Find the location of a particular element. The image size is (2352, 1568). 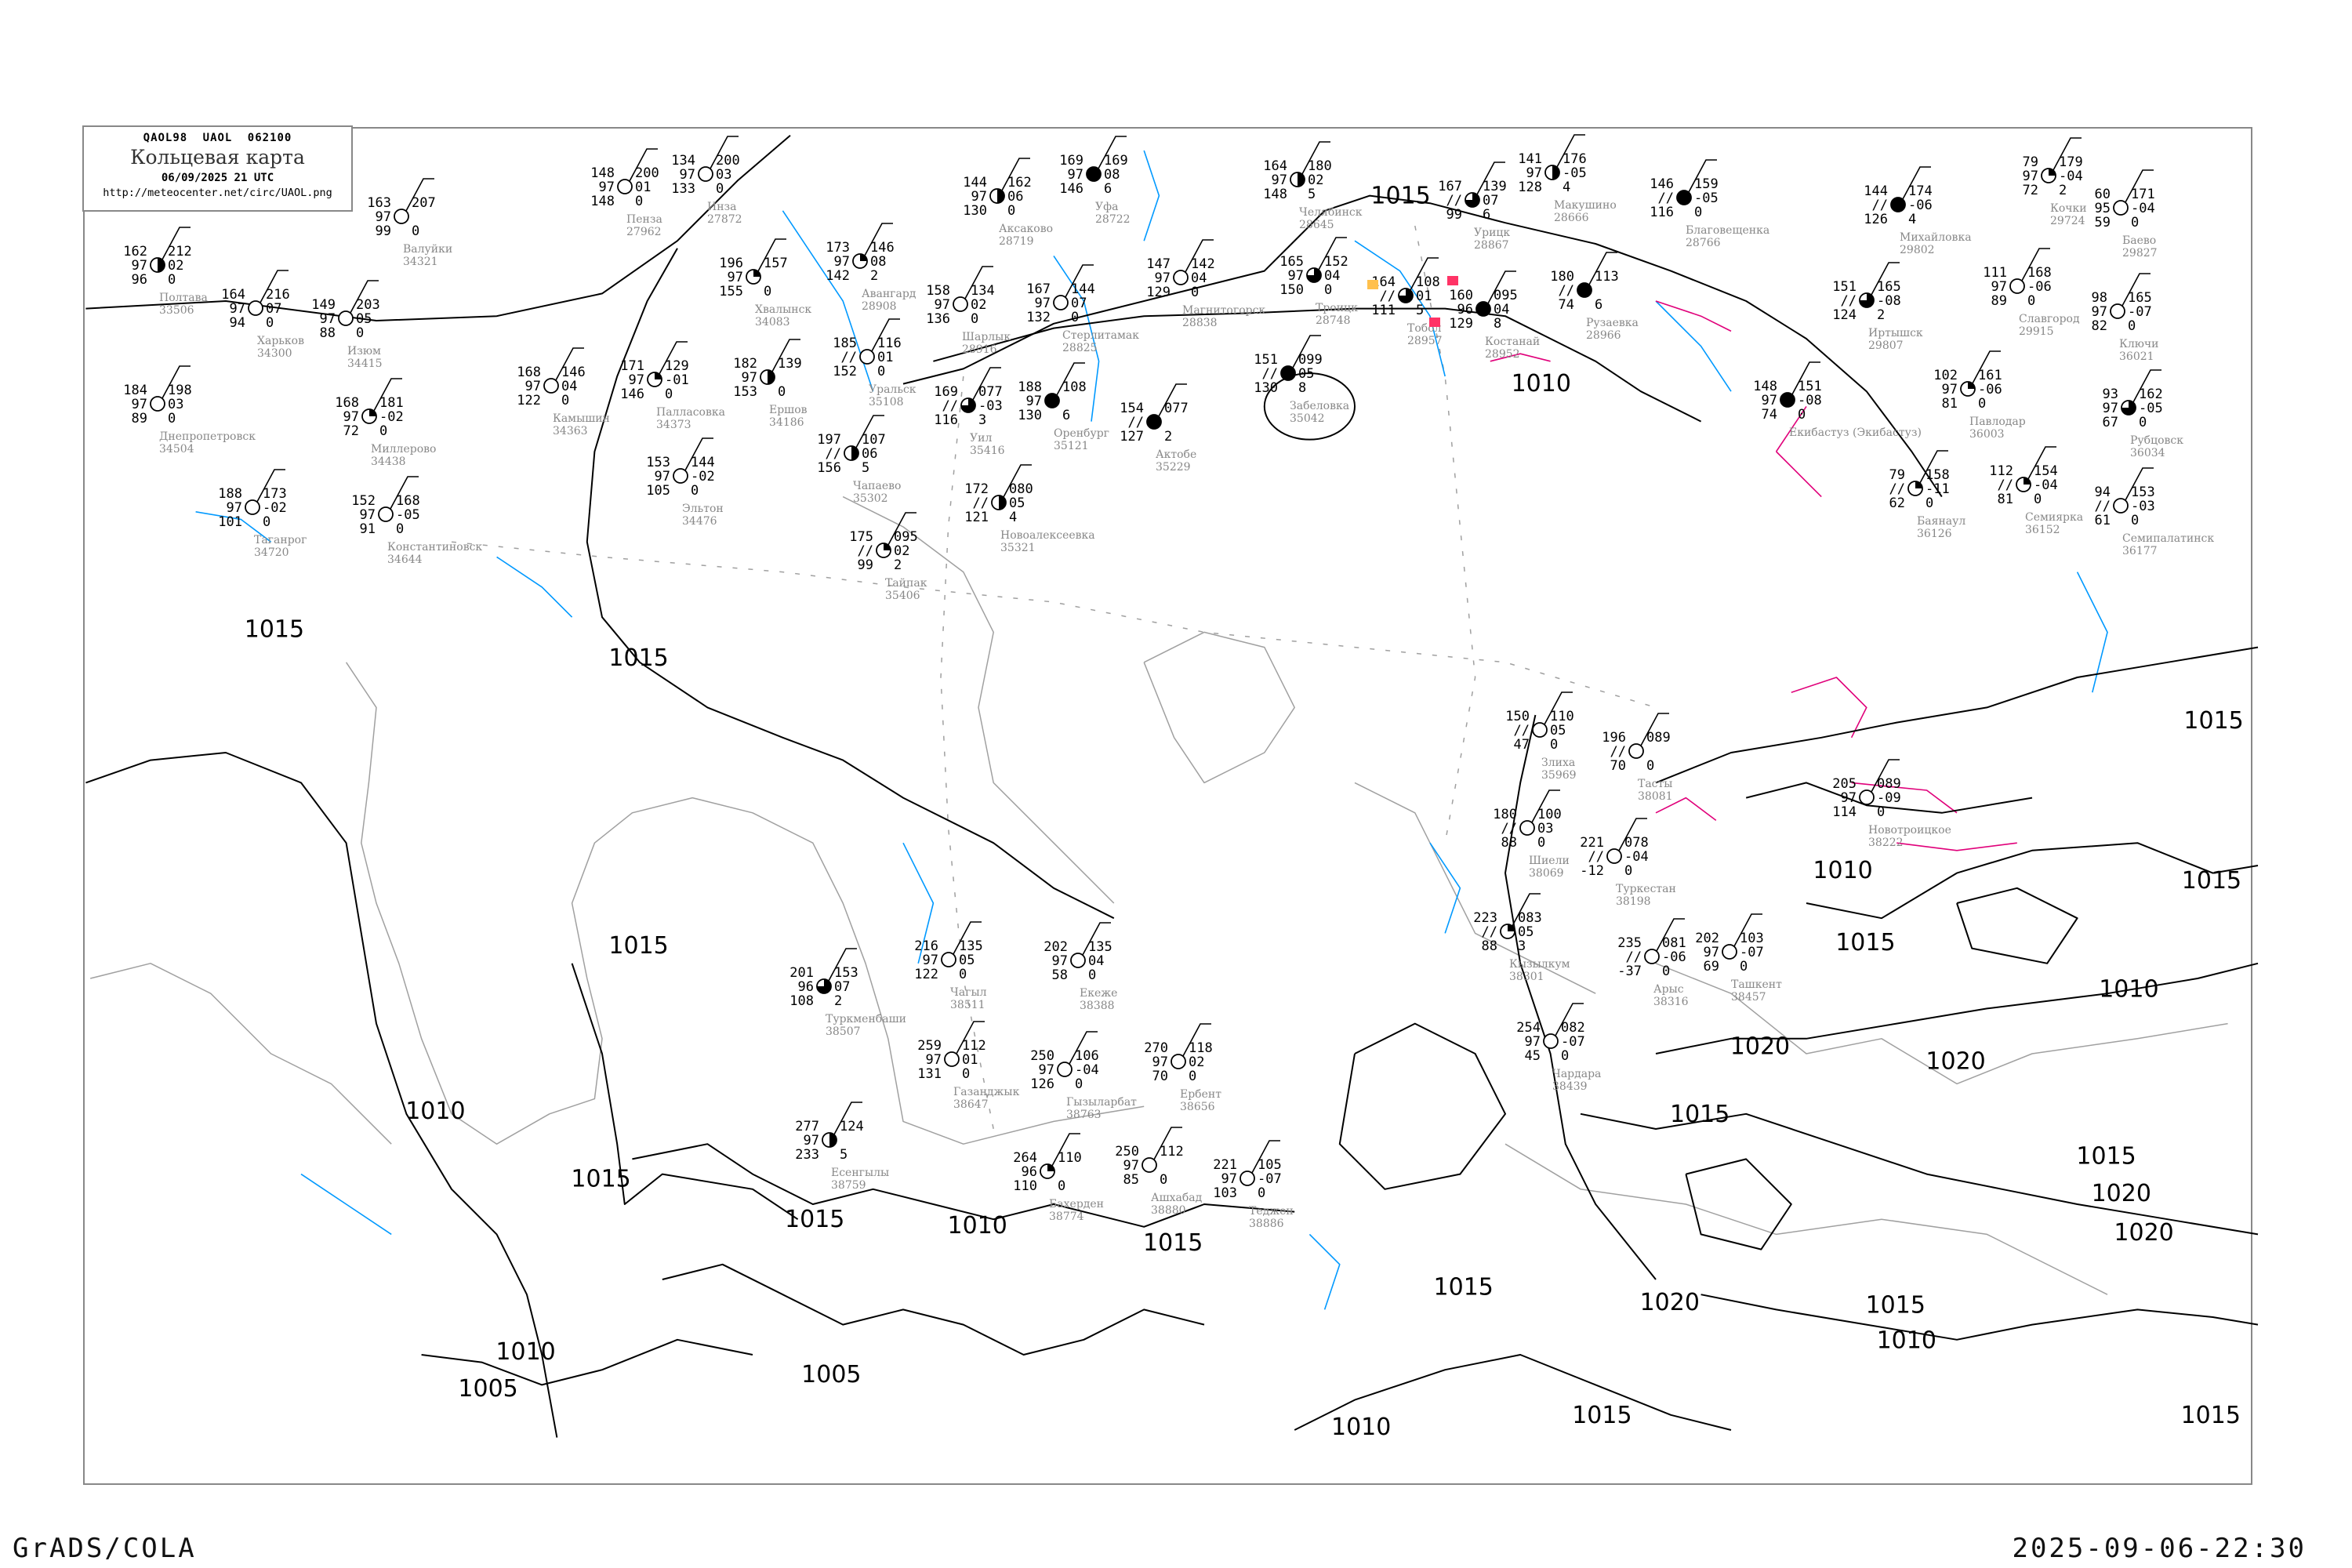

station-value-tr: 110 is located at coordinates (1070, 1158).